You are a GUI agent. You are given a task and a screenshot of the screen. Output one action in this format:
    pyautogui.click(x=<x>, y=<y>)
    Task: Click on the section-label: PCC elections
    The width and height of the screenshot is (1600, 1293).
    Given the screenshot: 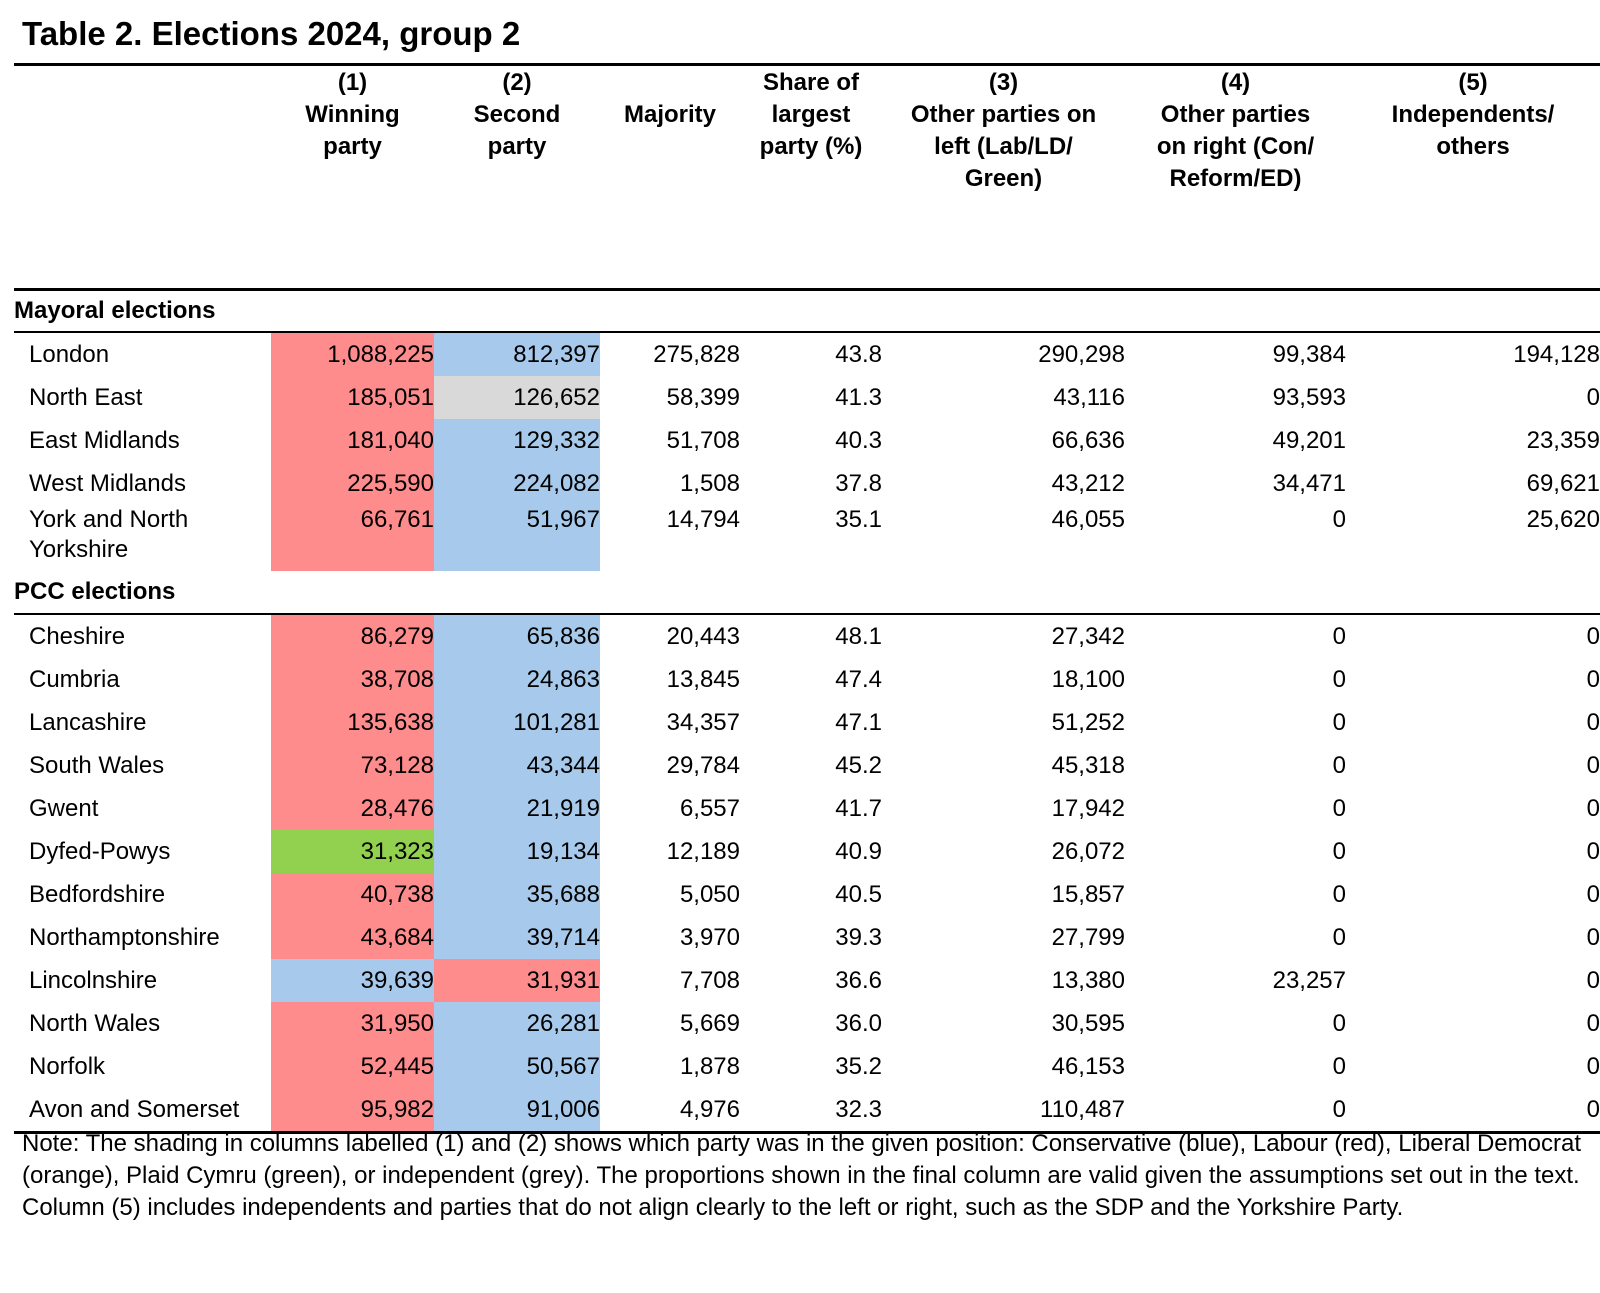 What is the action you would take?
    pyautogui.click(x=807, y=593)
    